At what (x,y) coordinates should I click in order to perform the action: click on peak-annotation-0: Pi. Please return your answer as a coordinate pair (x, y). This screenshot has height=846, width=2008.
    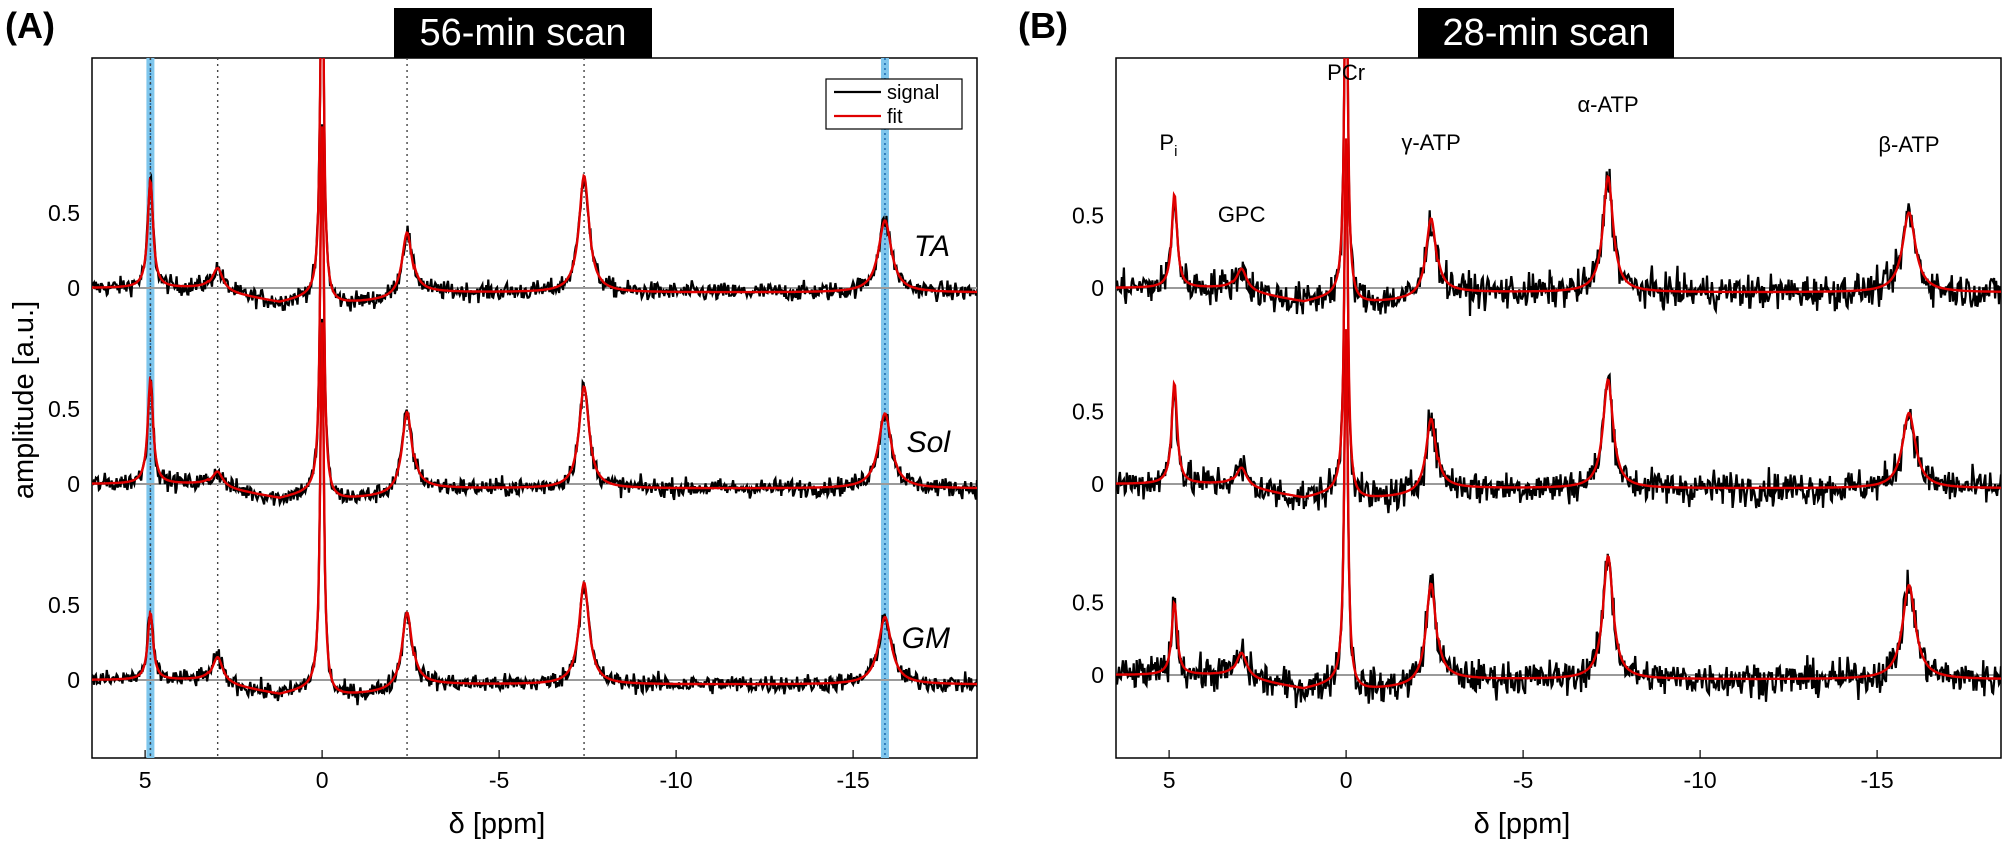
    Looking at the image, I should click on (1168, 145).